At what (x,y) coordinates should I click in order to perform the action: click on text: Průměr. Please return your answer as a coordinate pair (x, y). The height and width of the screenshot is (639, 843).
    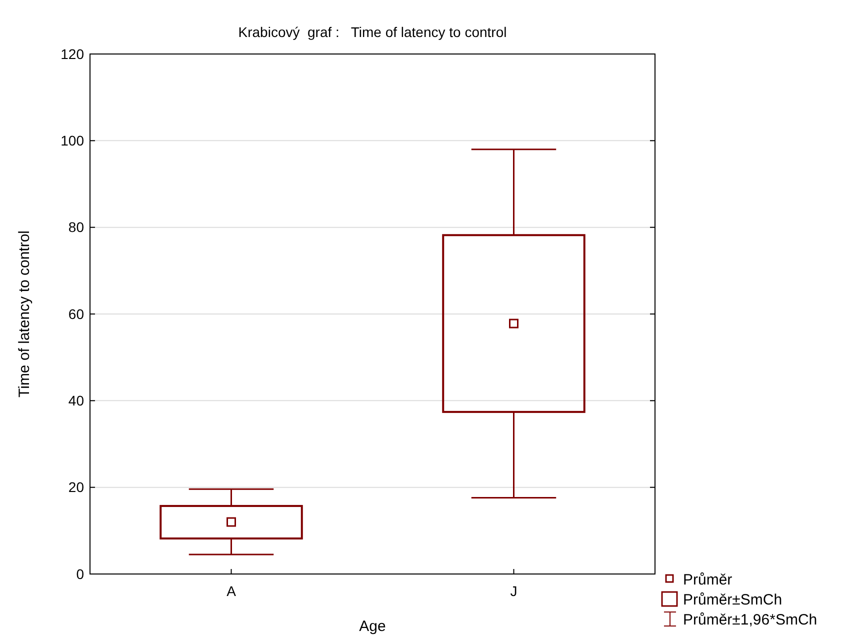
    Looking at the image, I should click on (707, 579).